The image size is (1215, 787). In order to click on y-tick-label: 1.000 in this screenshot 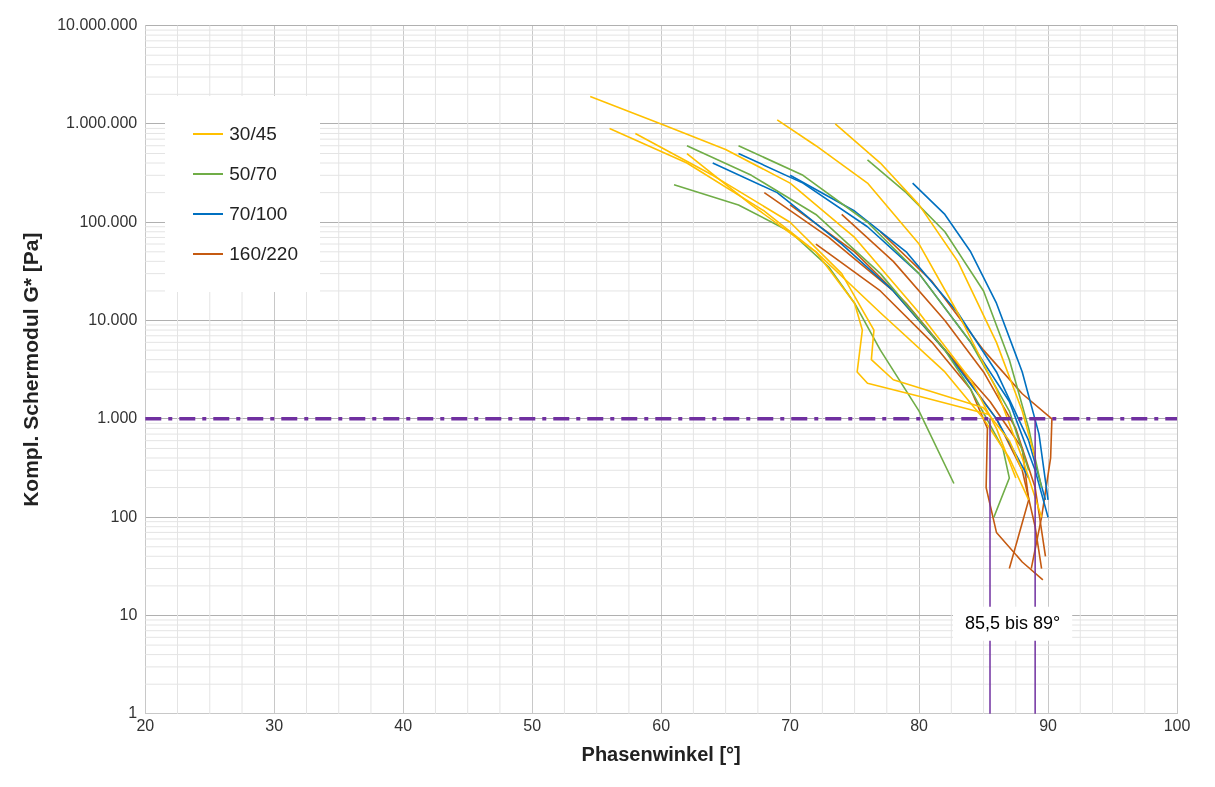, I will do `click(117, 418)`.